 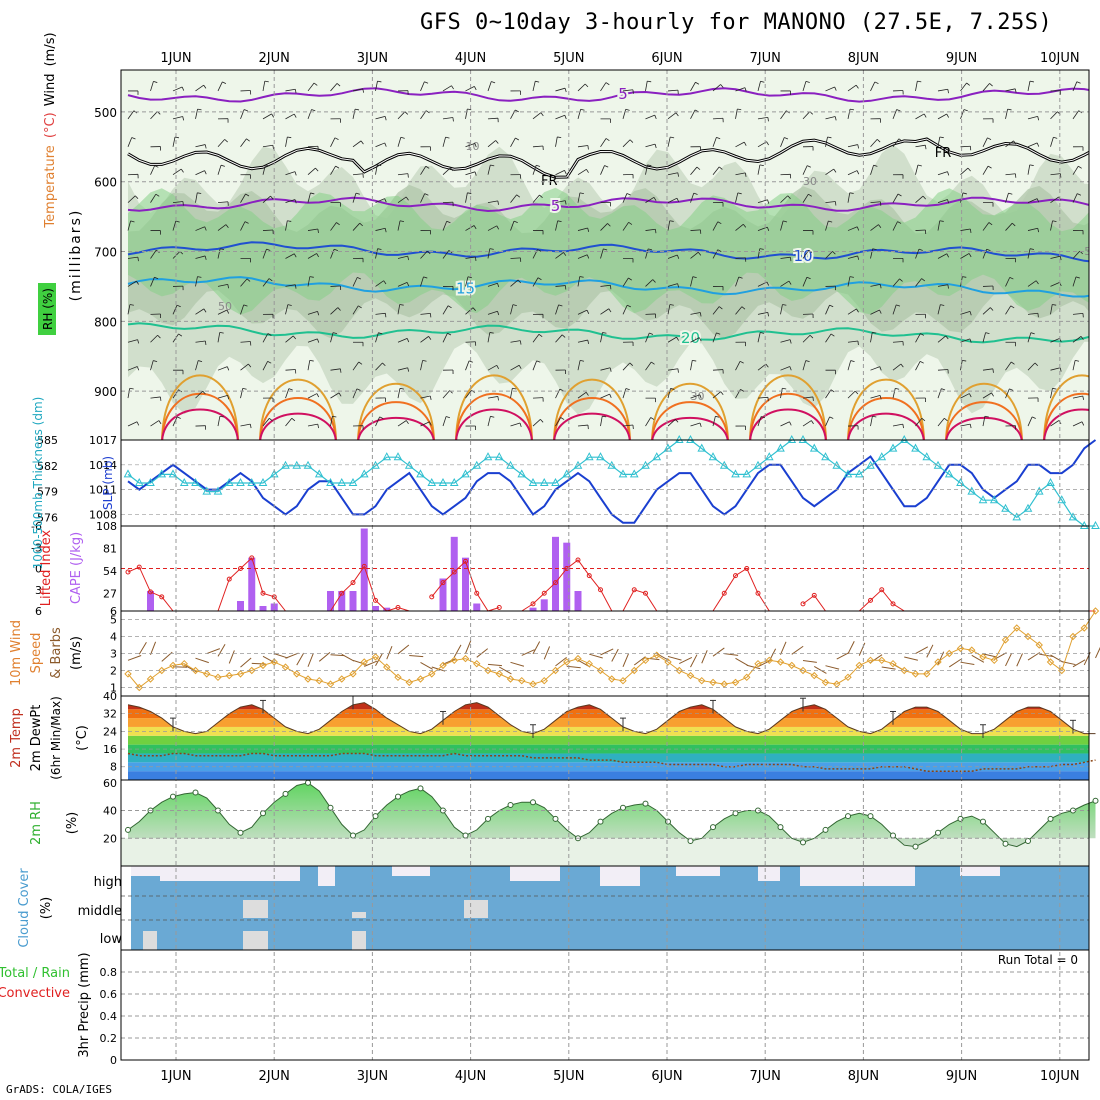 I want to click on temperature-band, so click(x=608, y=758).